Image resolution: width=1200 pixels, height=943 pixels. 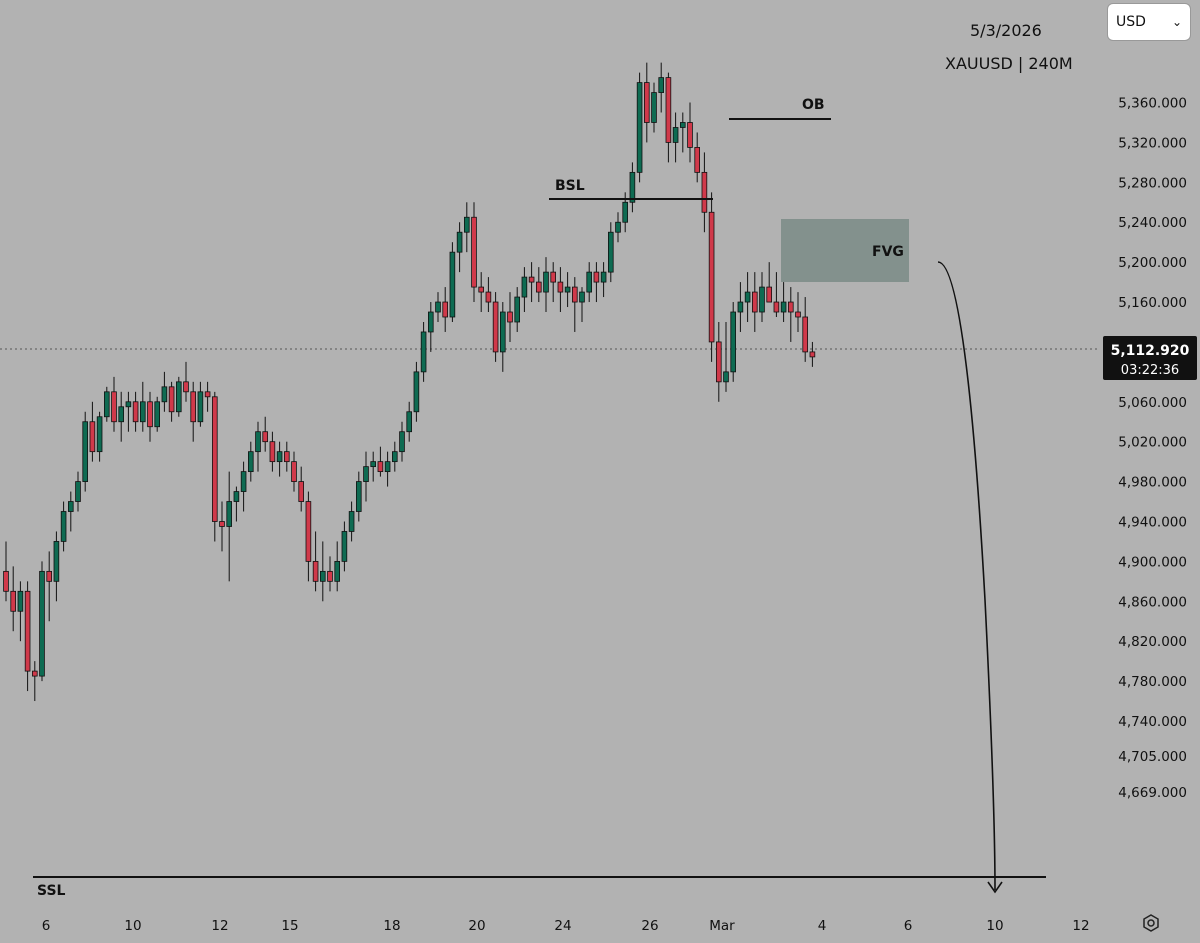 What do you see at coordinates (1149, 22) in the screenshot?
I see `currency-dropdown: USD ⌄` at bounding box center [1149, 22].